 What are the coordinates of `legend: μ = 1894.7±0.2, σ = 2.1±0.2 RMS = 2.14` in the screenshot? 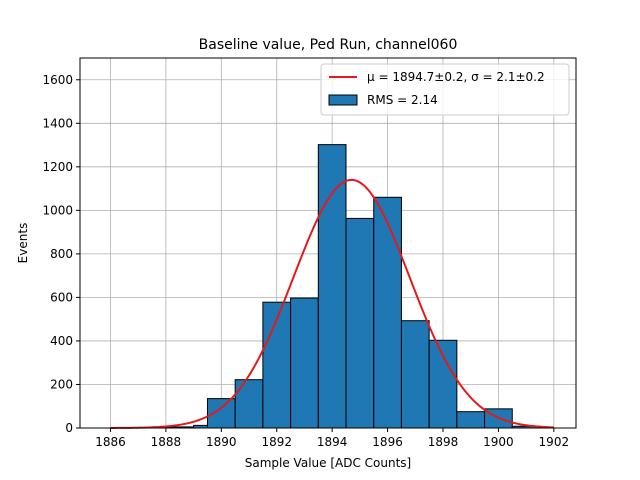 It's located at (445, 89).